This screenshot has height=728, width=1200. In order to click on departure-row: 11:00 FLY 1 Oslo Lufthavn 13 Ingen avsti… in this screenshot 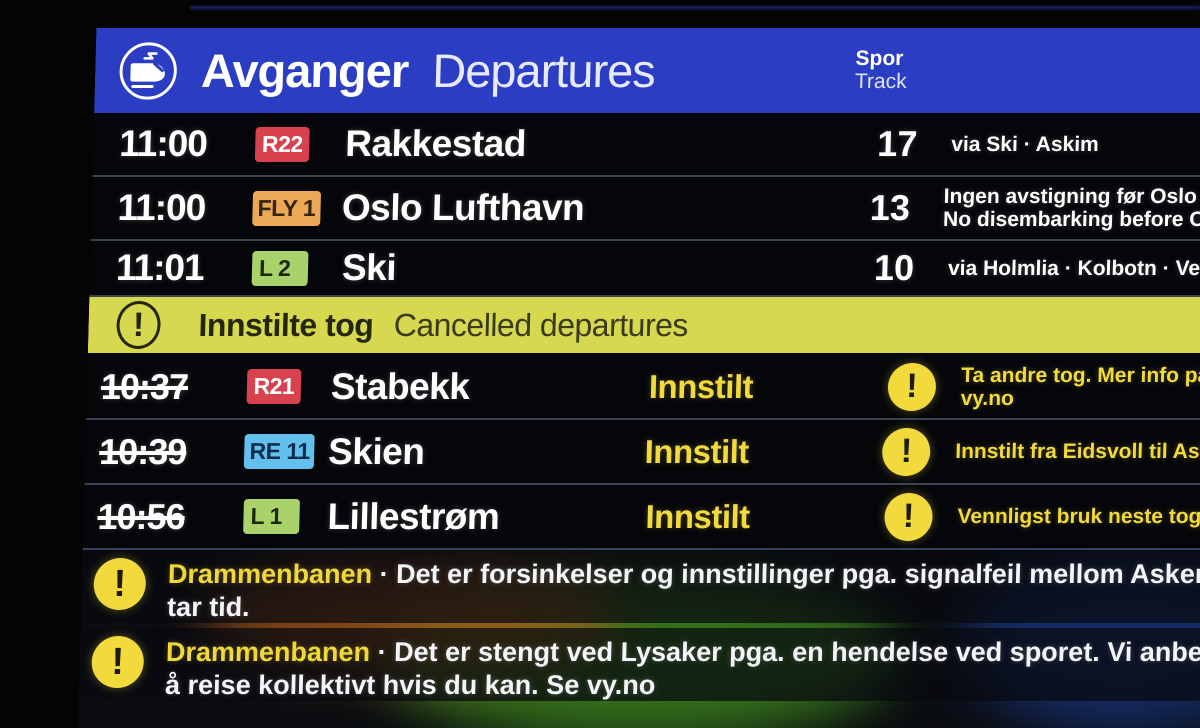, I will do `click(645, 209)`.